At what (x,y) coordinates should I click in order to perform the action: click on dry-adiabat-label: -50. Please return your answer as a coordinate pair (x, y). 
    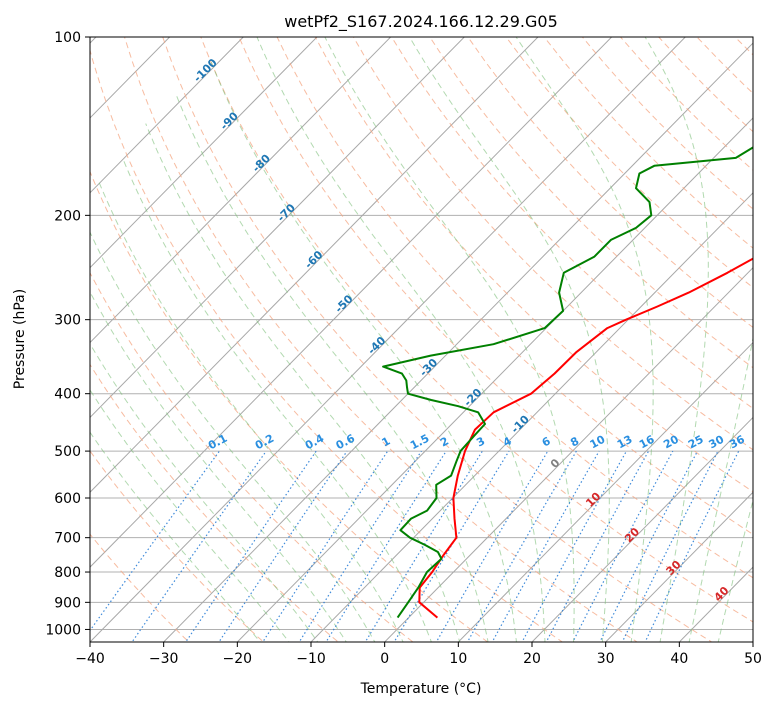
    Looking at the image, I should click on (343, 303).